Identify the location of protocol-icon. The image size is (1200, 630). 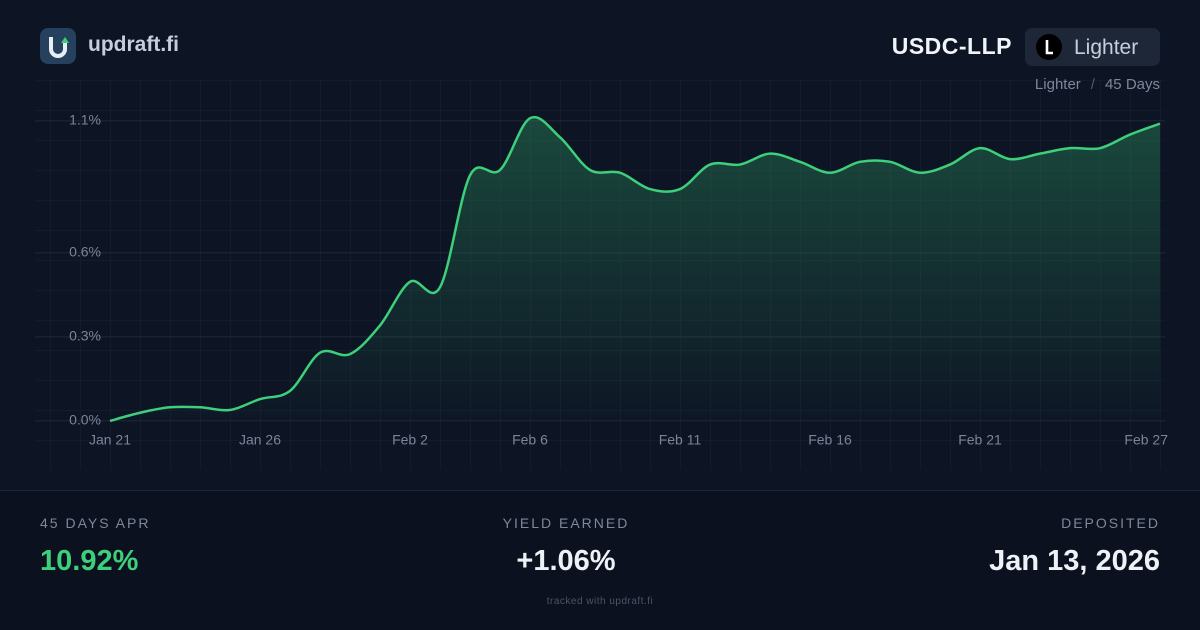
(1049, 47).